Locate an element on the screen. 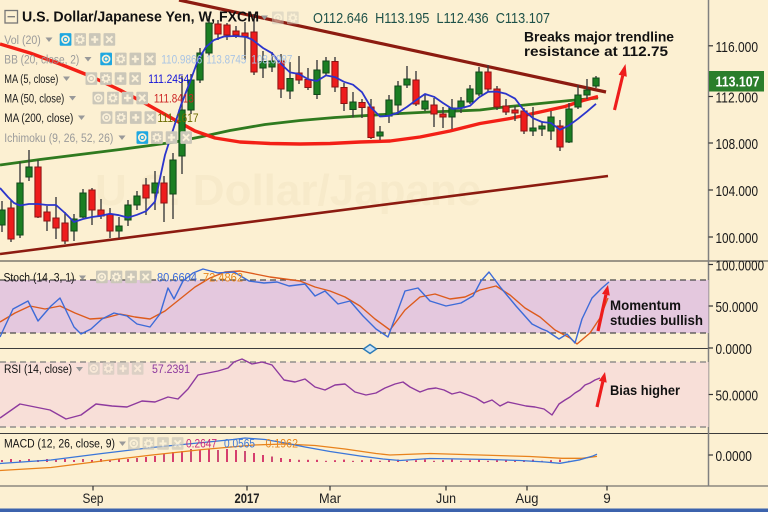  svg-text: 9 is located at coordinates (607, 498).